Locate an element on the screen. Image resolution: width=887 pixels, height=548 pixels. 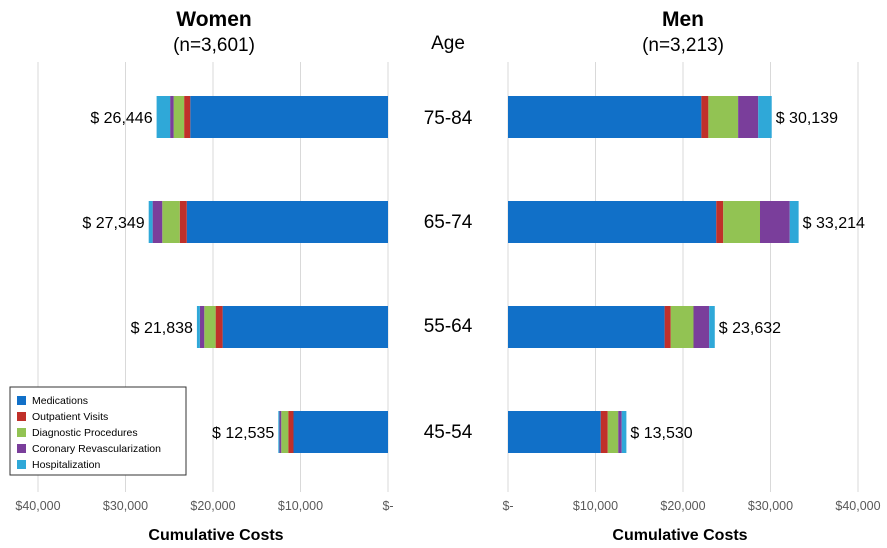
women-bar-75-84-medications is located at coordinates (289, 117).